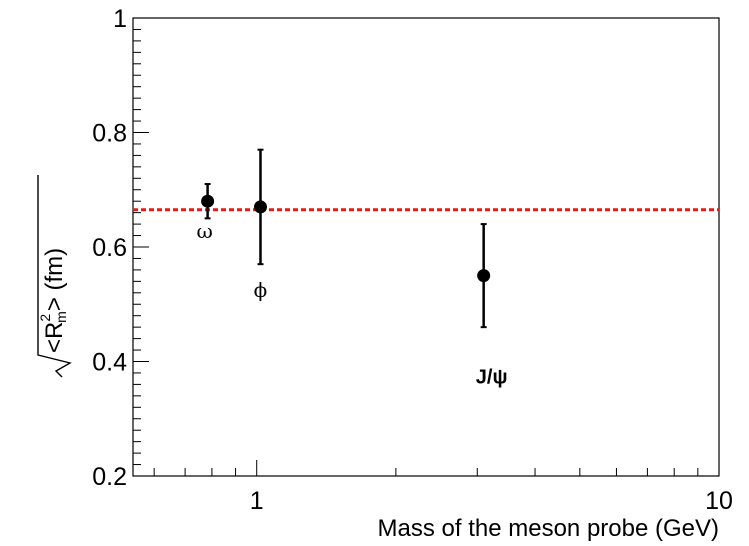 This screenshot has width=749, height=546. I want to click on y-axis-title-sup: 2, so click(45, 318).